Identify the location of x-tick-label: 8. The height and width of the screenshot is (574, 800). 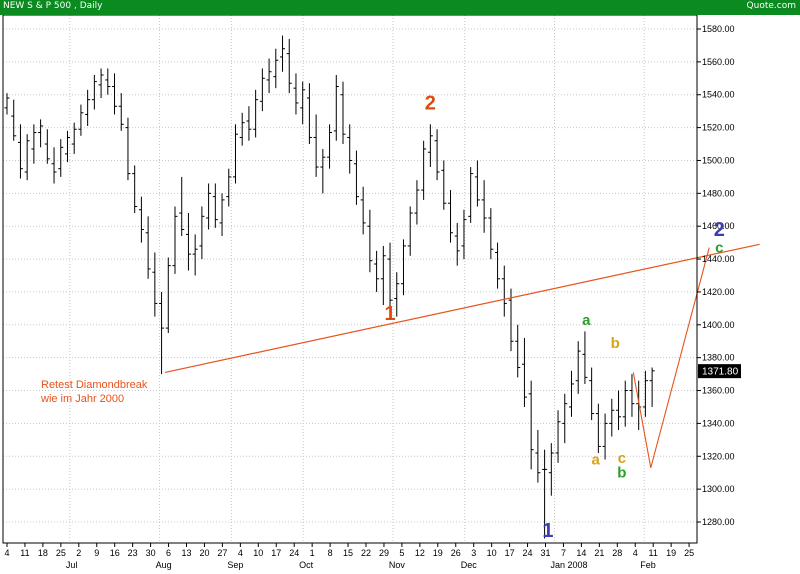
(330, 553).